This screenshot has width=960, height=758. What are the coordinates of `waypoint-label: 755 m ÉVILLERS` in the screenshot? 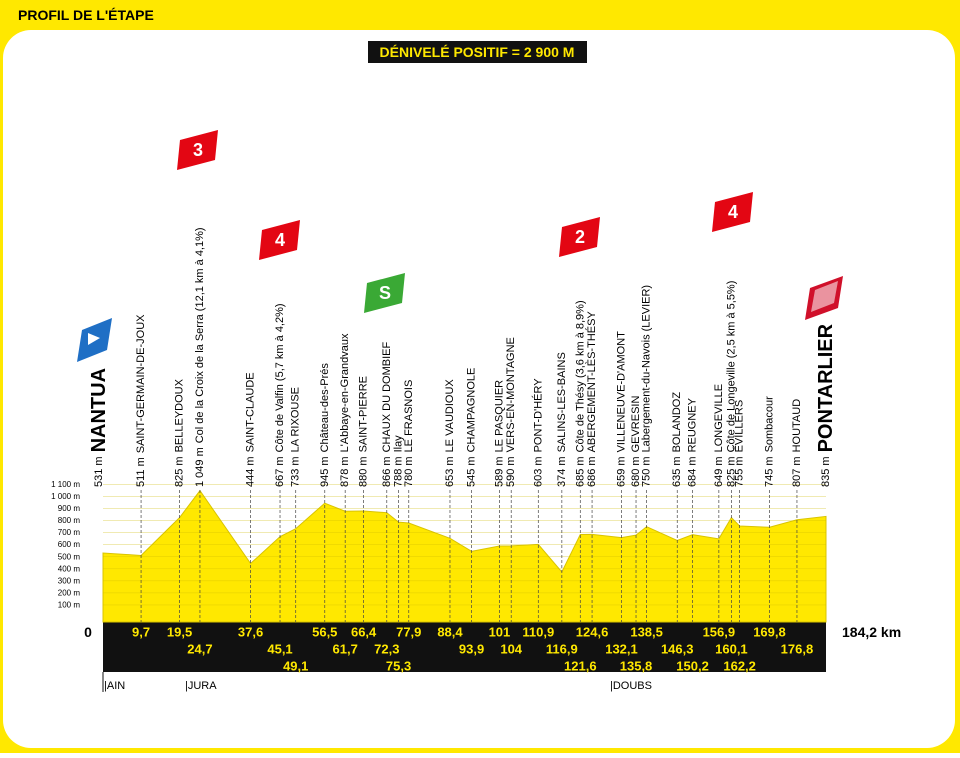 It's located at (739, 443).